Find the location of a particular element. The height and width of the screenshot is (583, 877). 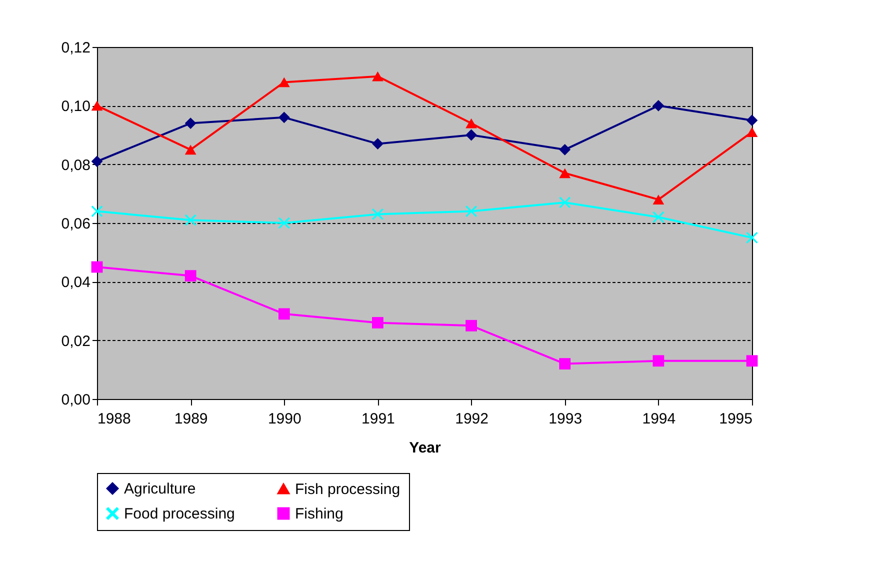

x-tick-label: 1994 is located at coordinates (659, 419).